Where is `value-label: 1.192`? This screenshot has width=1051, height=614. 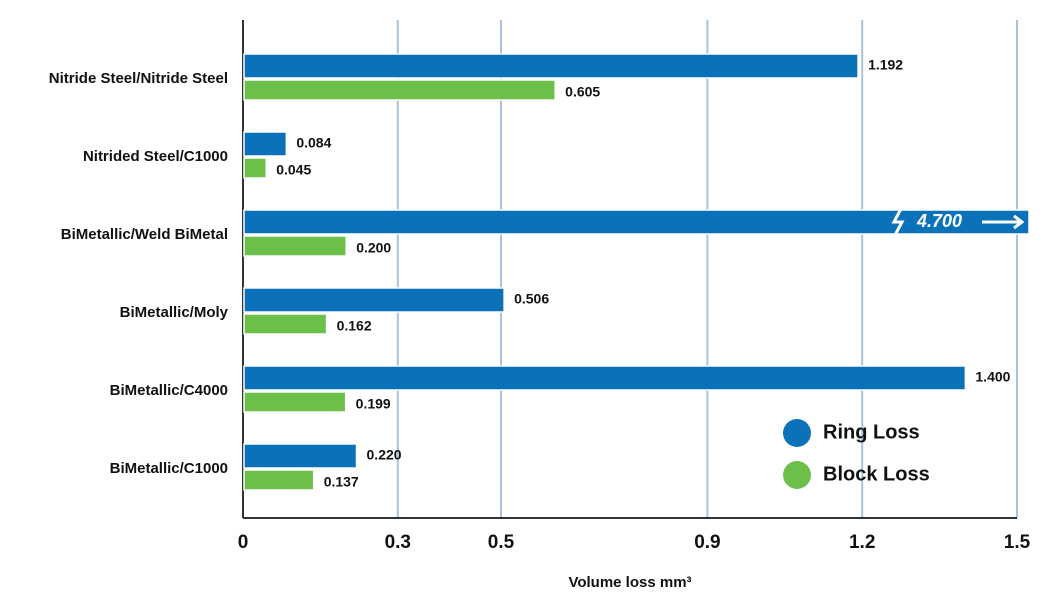 value-label: 1.192 is located at coordinates (885, 65).